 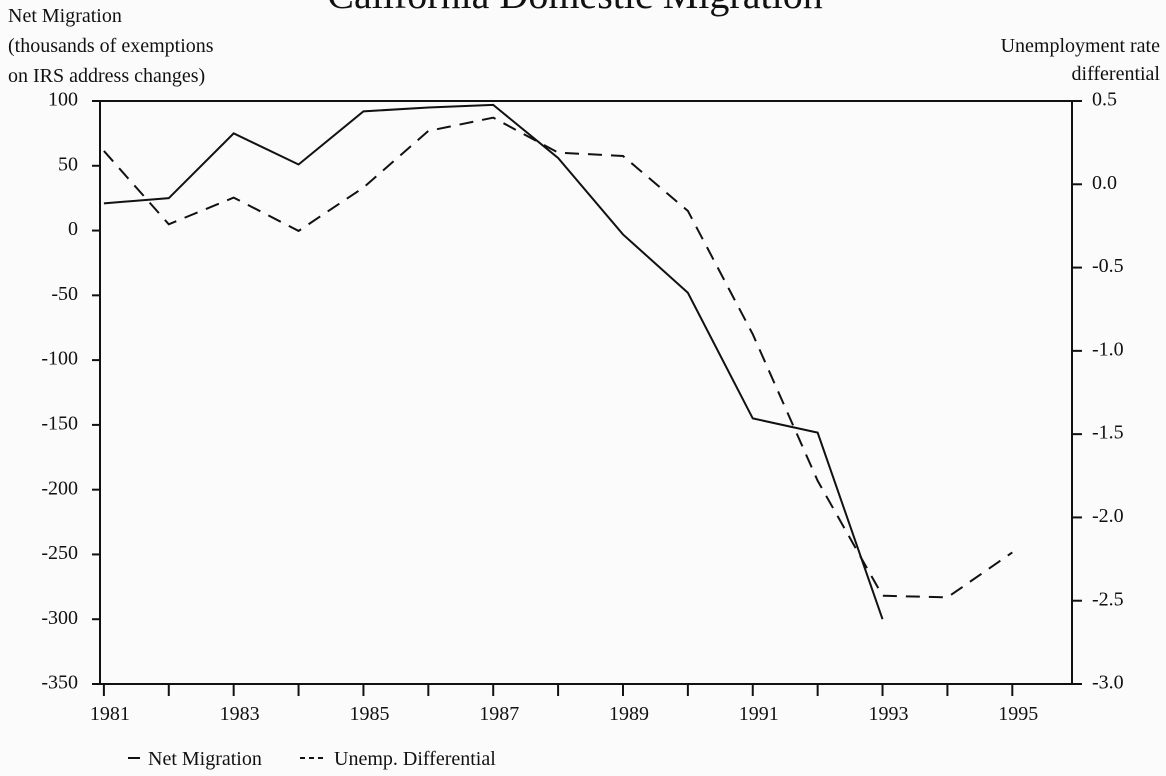 I want to click on y2-axis-label: Unemployment rate, so click(x=1081, y=46).